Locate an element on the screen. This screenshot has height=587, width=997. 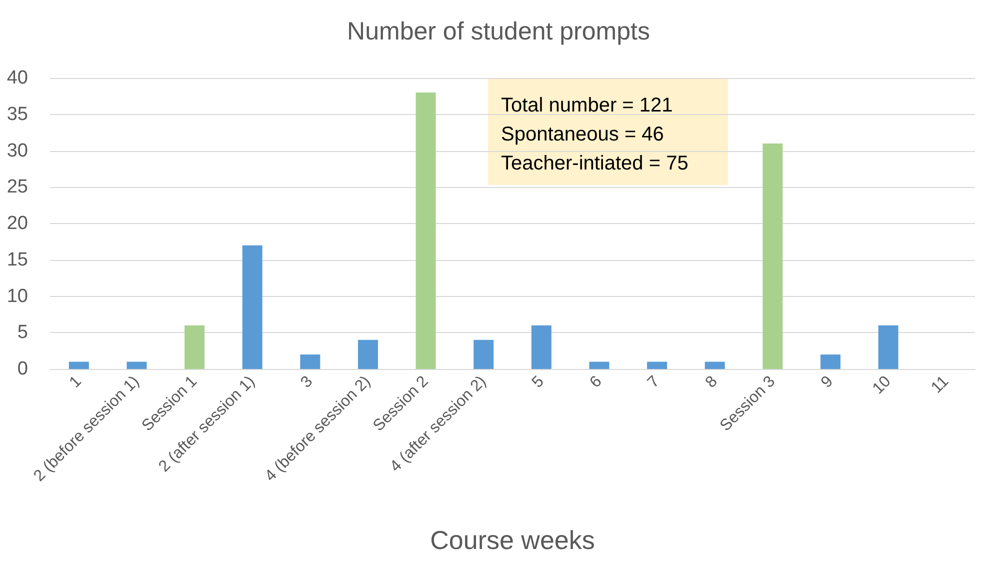
y-tick-label: 0 is located at coordinates (22, 369).